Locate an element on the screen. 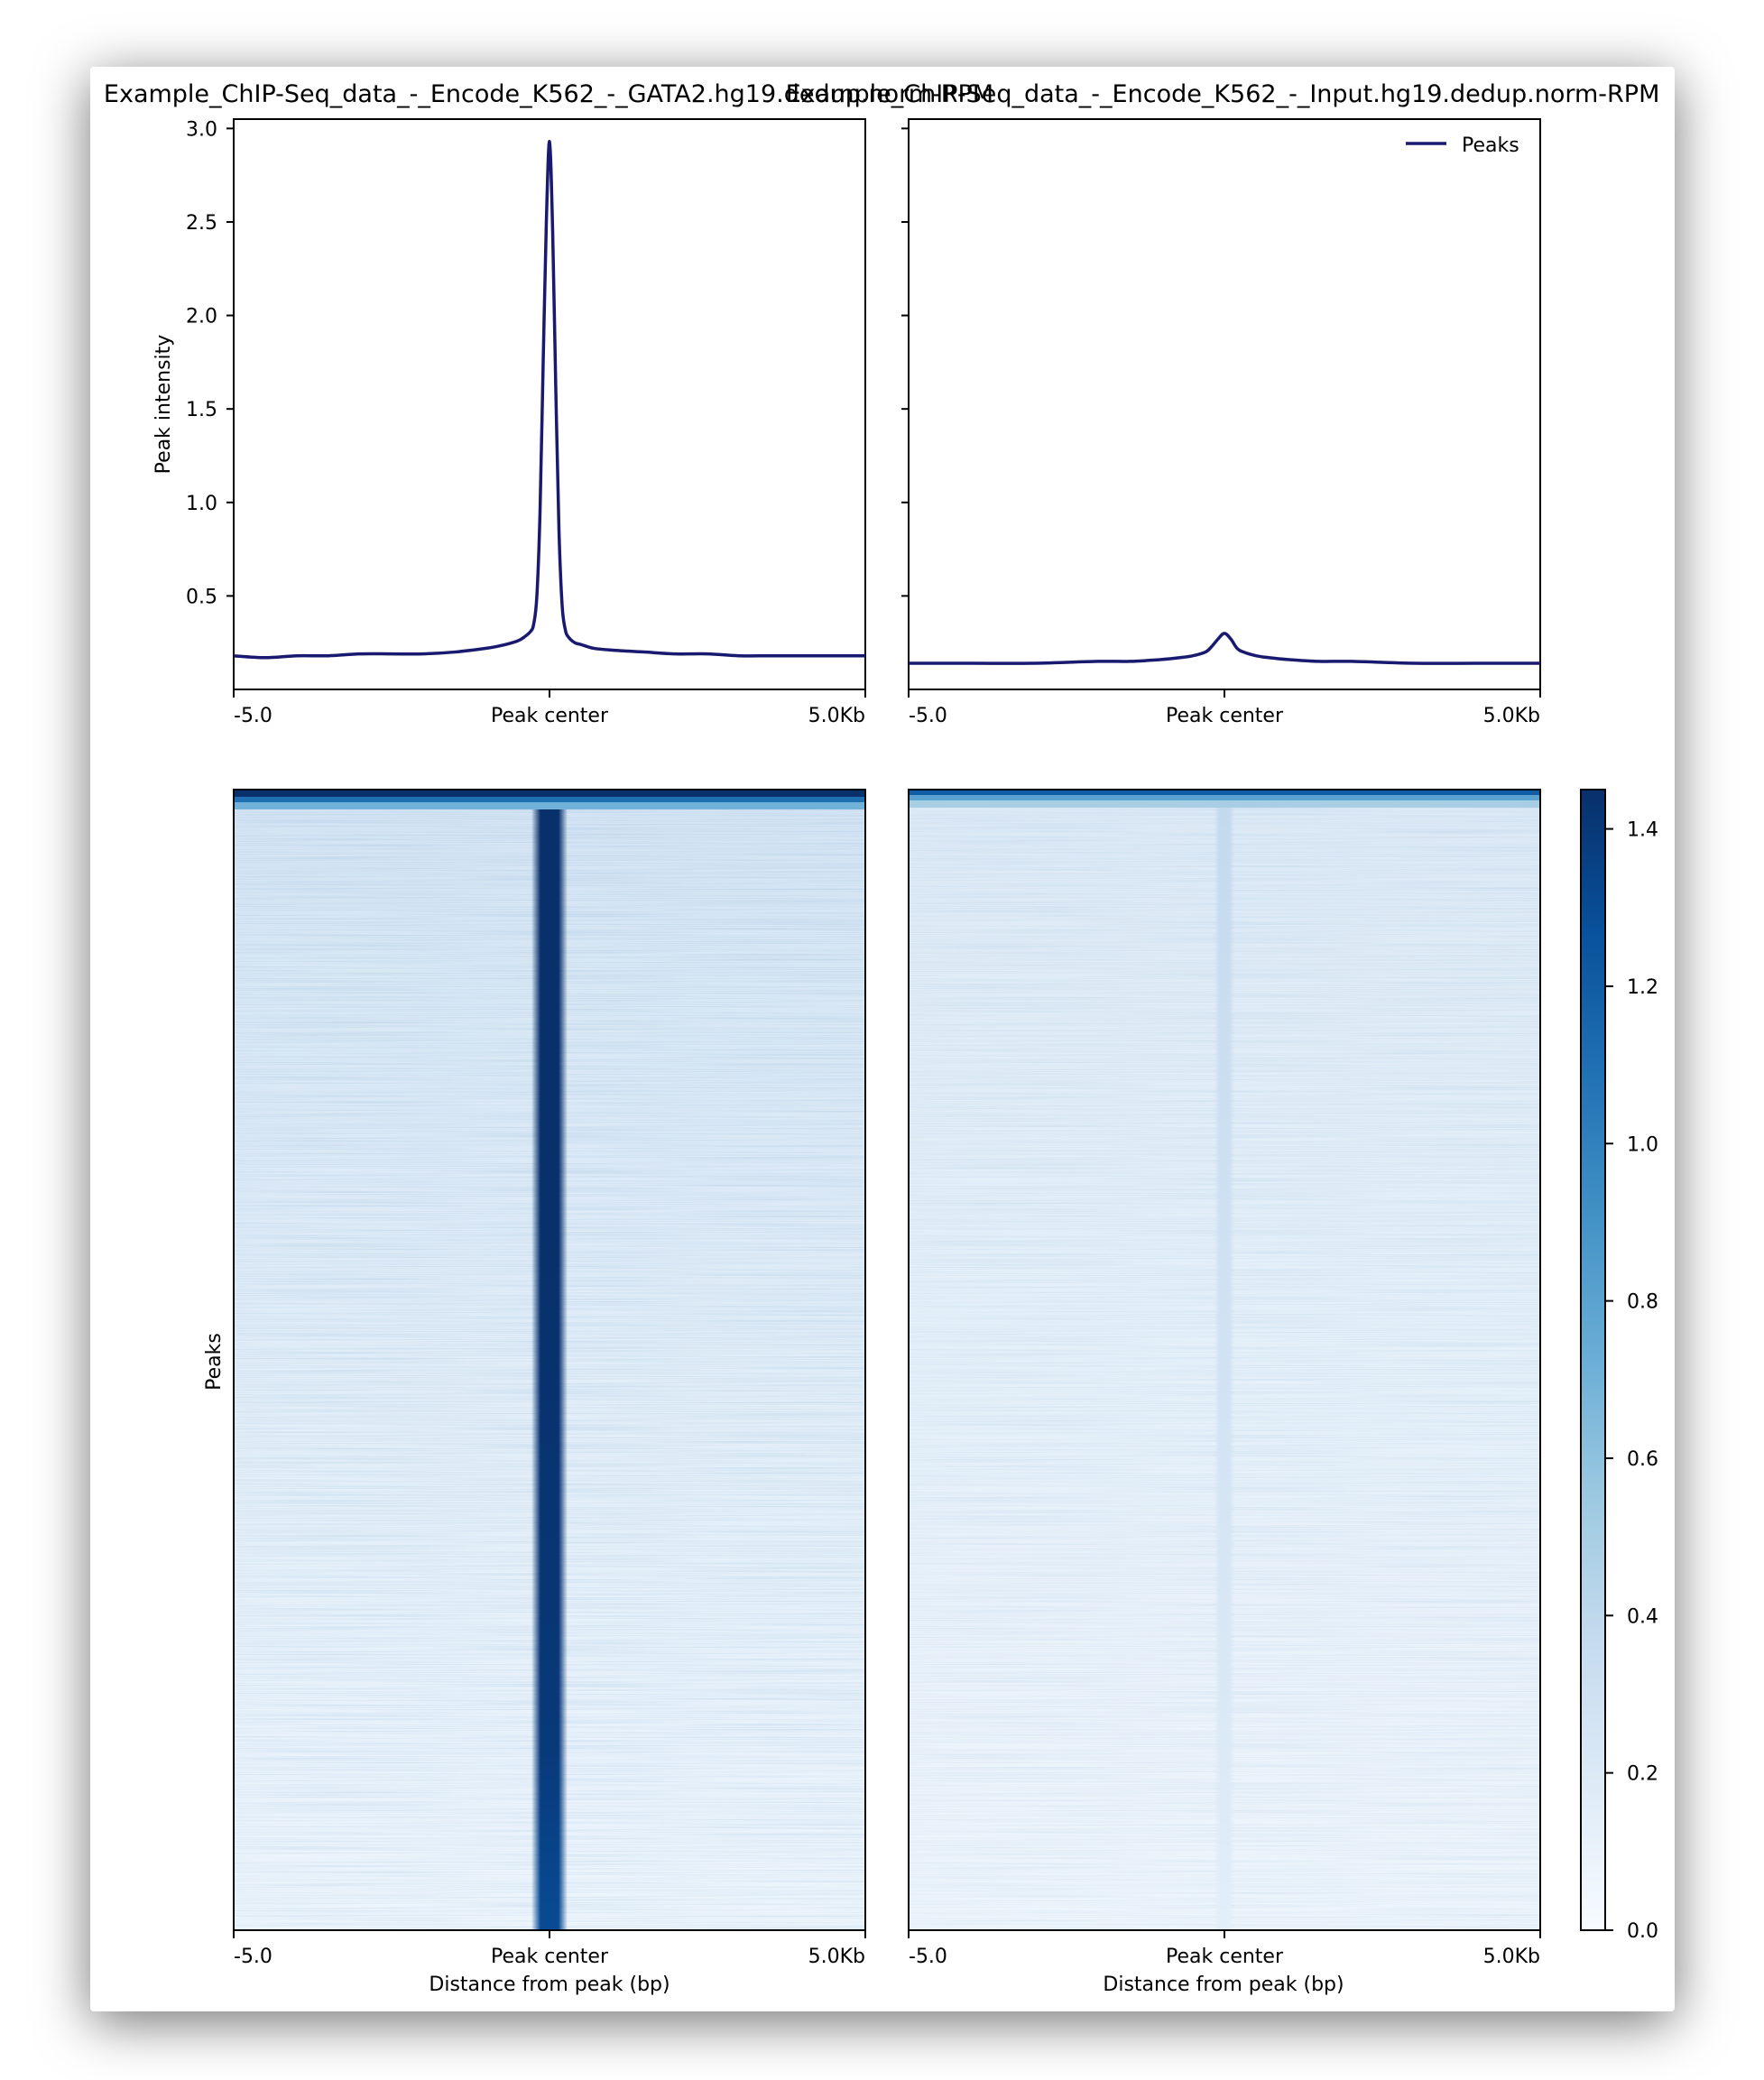 Image resolution: width=1764 pixels, height=2080 pixels. profile-y-ticks: 0.5 1.0 1.5 2.0 2.5 3.0 is located at coordinates (547, 363).